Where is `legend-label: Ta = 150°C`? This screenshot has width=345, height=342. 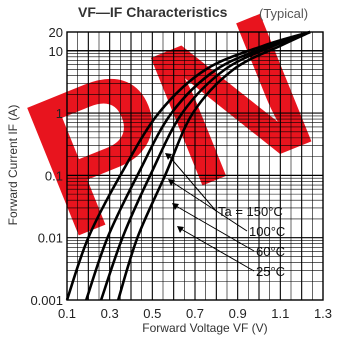 legend-label: Ta = 150°C is located at coordinates (250, 211).